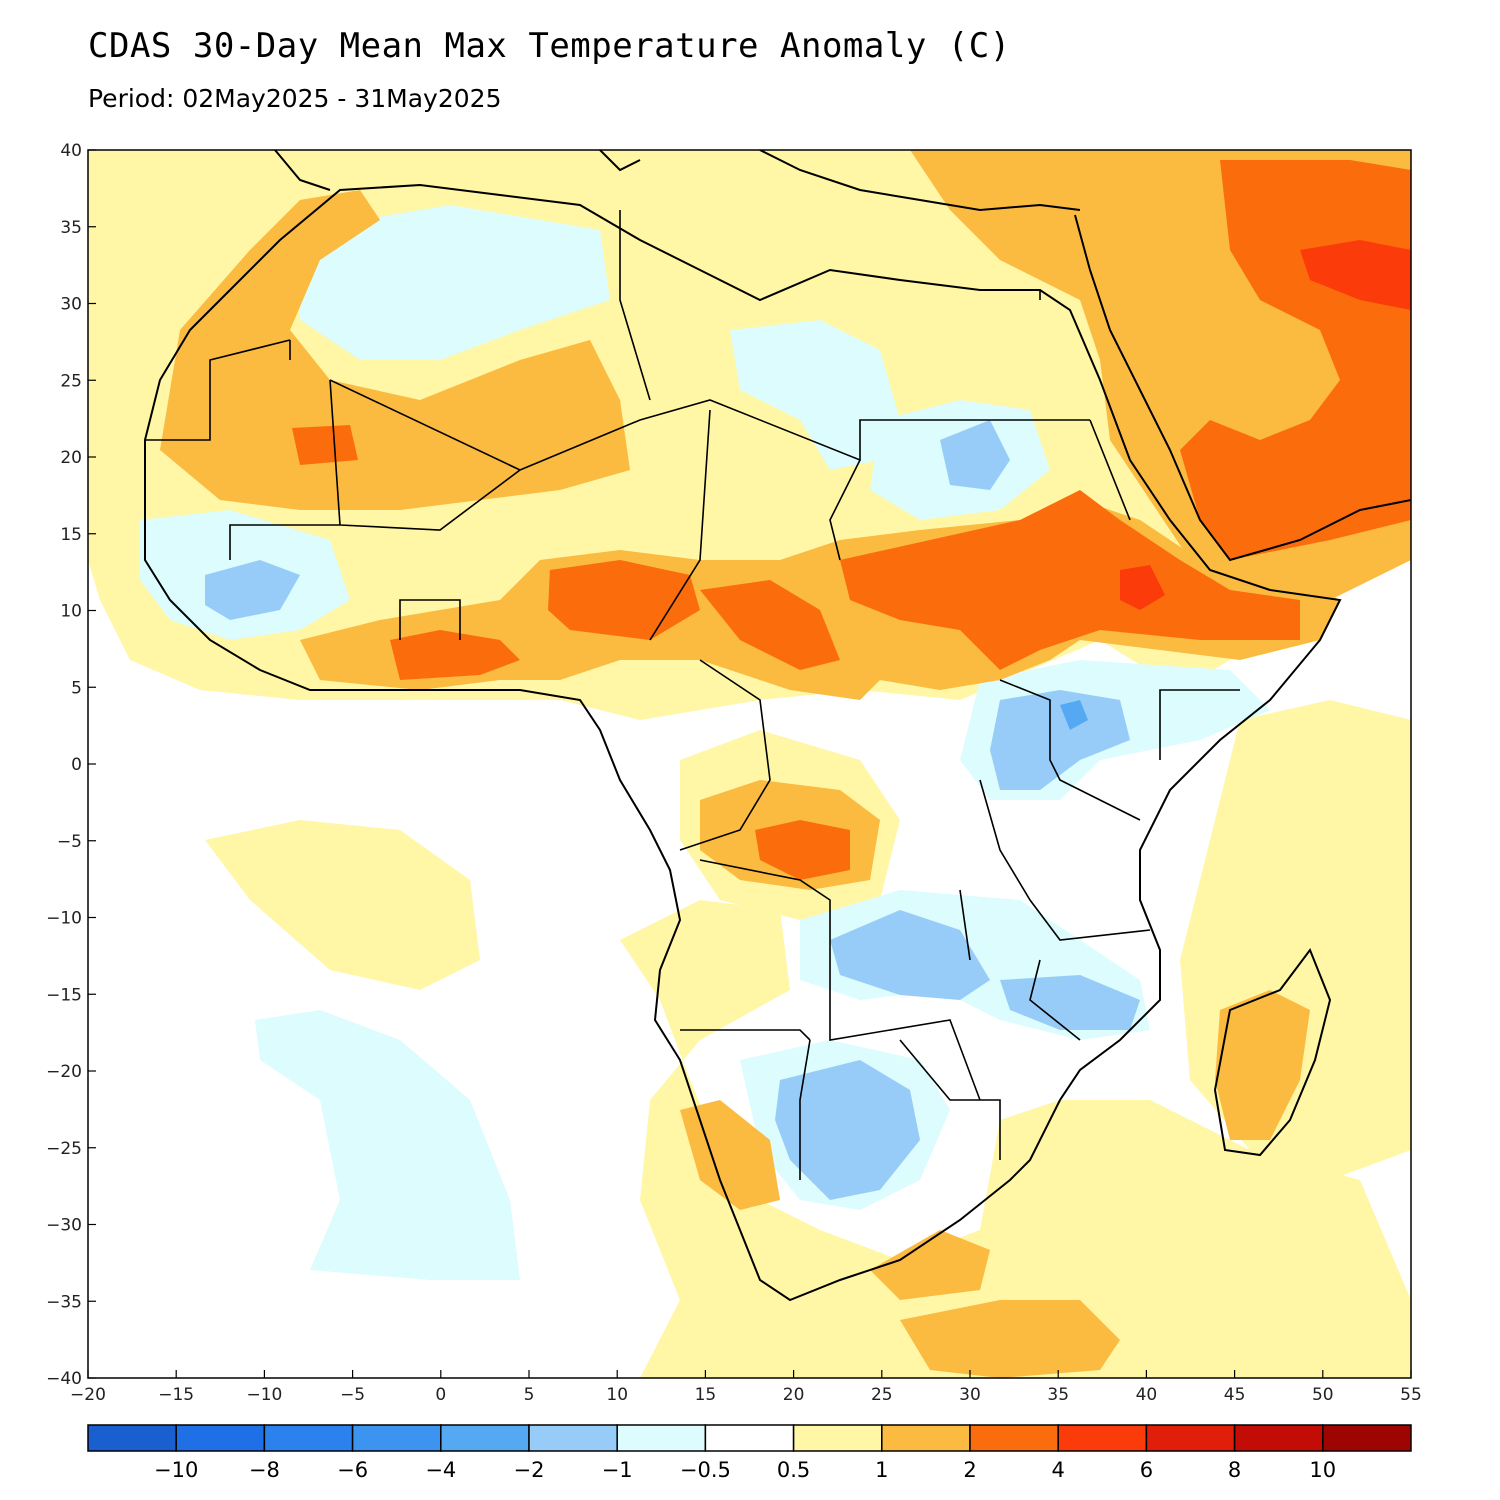 Image resolution: width=1500 pixels, height=1500 pixels. I want to click on lat-tick-label: −25, so click(64, 1149).